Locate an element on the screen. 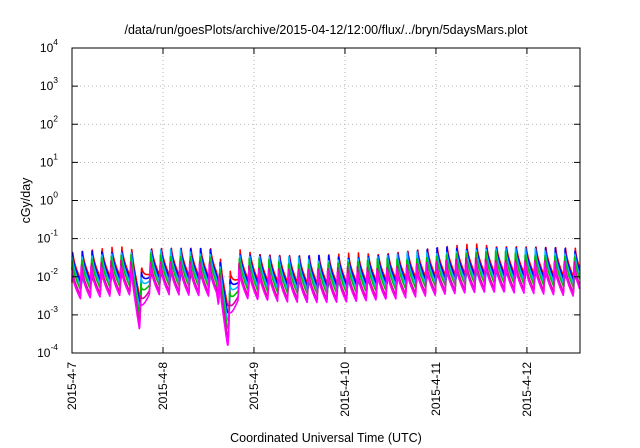 The image size is (640, 448). x-tick-label: 2015-4-9 is located at coordinates (254, 386).